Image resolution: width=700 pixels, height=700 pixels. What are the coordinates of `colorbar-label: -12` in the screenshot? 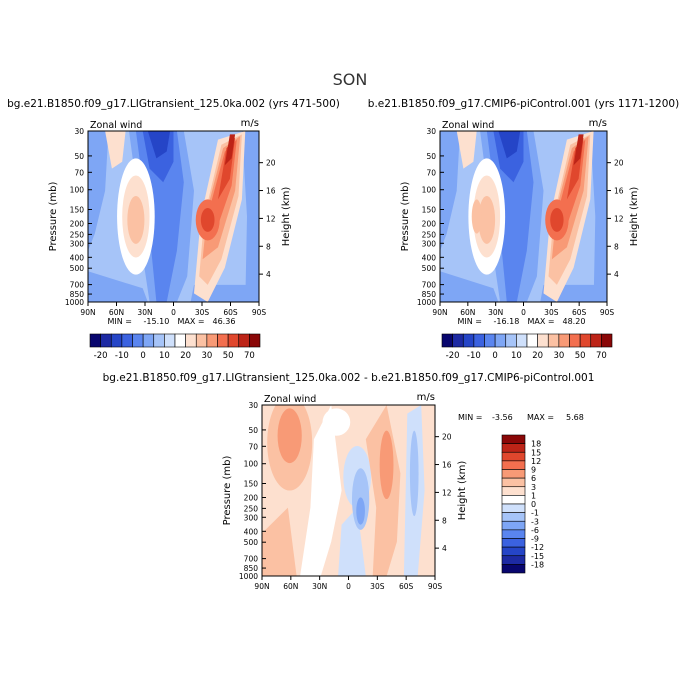 It's located at (537, 547).